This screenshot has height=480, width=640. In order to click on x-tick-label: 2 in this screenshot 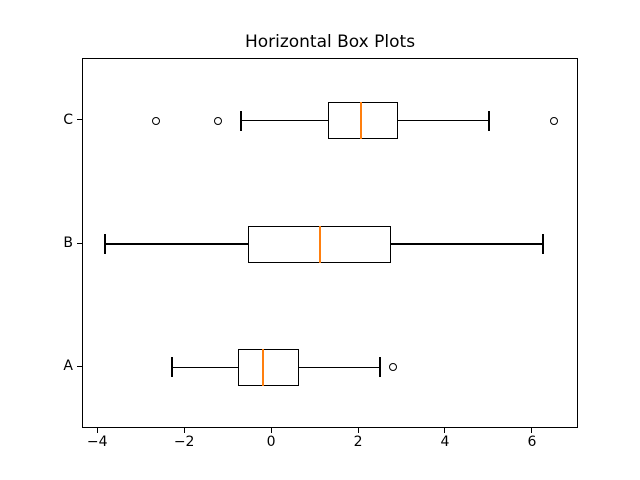, I will do `click(358, 442)`.